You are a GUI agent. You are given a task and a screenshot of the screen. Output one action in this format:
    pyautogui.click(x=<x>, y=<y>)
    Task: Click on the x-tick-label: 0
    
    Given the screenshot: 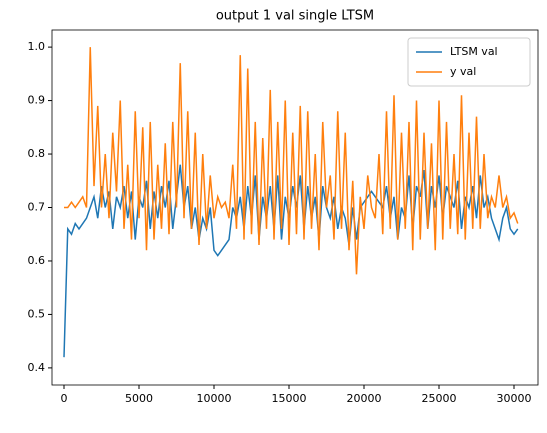 What is the action you would take?
    pyautogui.click(x=64, y=398)
    